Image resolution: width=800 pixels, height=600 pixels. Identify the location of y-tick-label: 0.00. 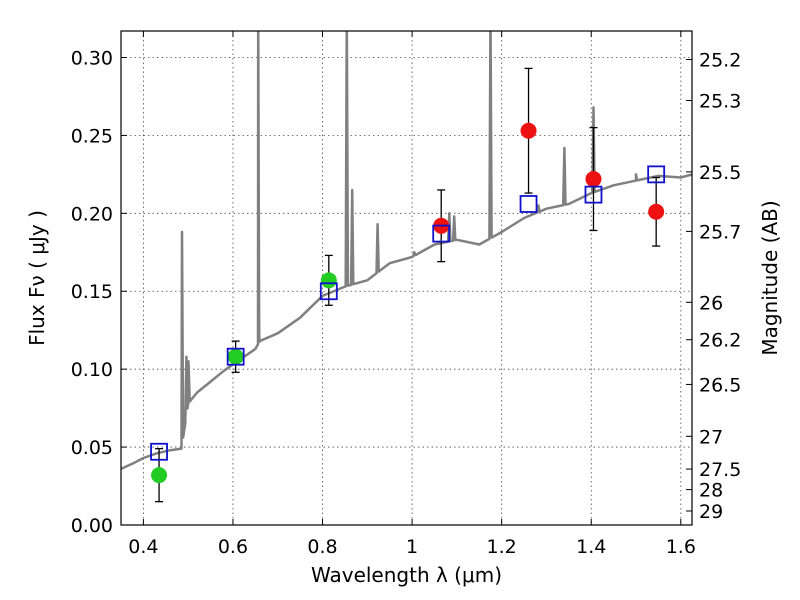
(92, 526).